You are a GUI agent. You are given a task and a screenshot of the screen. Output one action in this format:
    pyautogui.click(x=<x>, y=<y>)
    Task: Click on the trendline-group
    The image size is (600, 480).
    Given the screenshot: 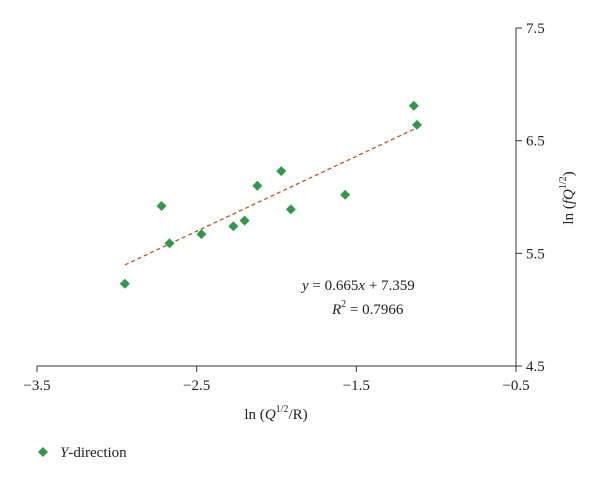 What is the action you would take?
    pyautogui.click(x=271, y=196)
    